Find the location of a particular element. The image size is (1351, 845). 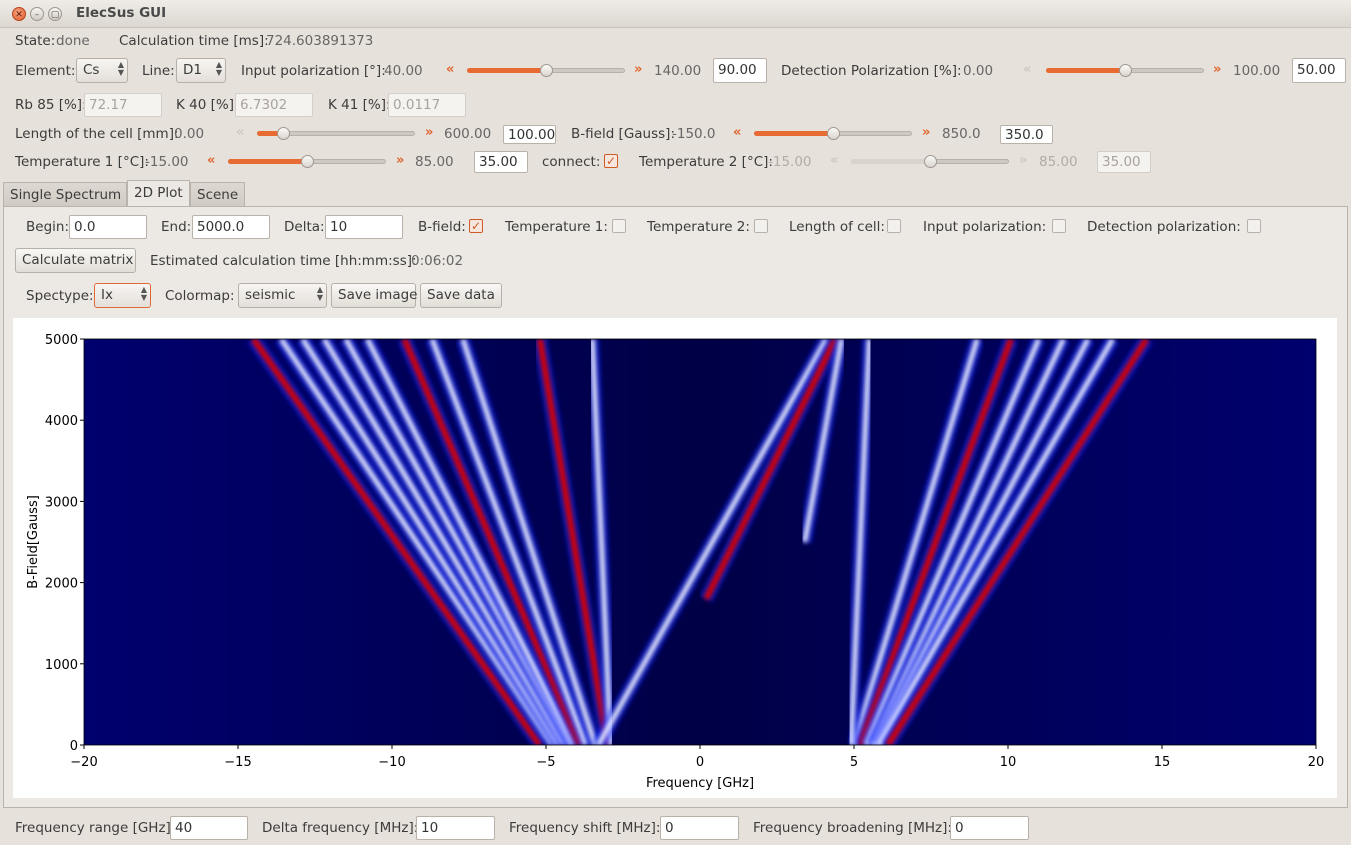

det-pol-slider is located at coordinates (1125, 70).